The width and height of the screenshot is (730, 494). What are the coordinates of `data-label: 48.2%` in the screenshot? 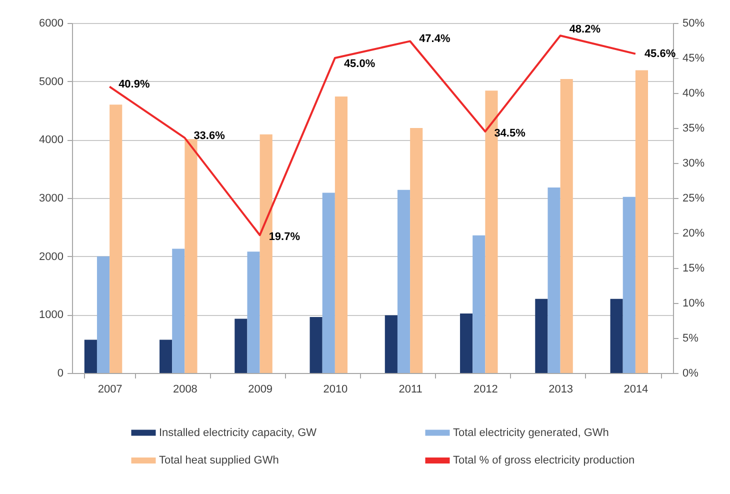 It's located at (585, 30).